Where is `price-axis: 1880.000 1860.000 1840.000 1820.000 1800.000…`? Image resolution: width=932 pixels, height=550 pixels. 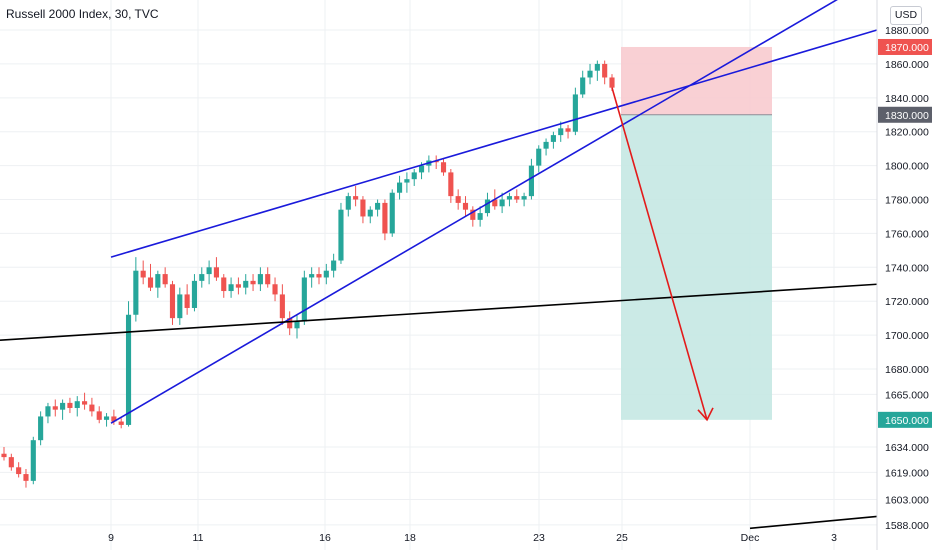 price-axis: 1880.000 1860.000 1840.000 1820.000 1800.000… is located at coordinates (907, 278).